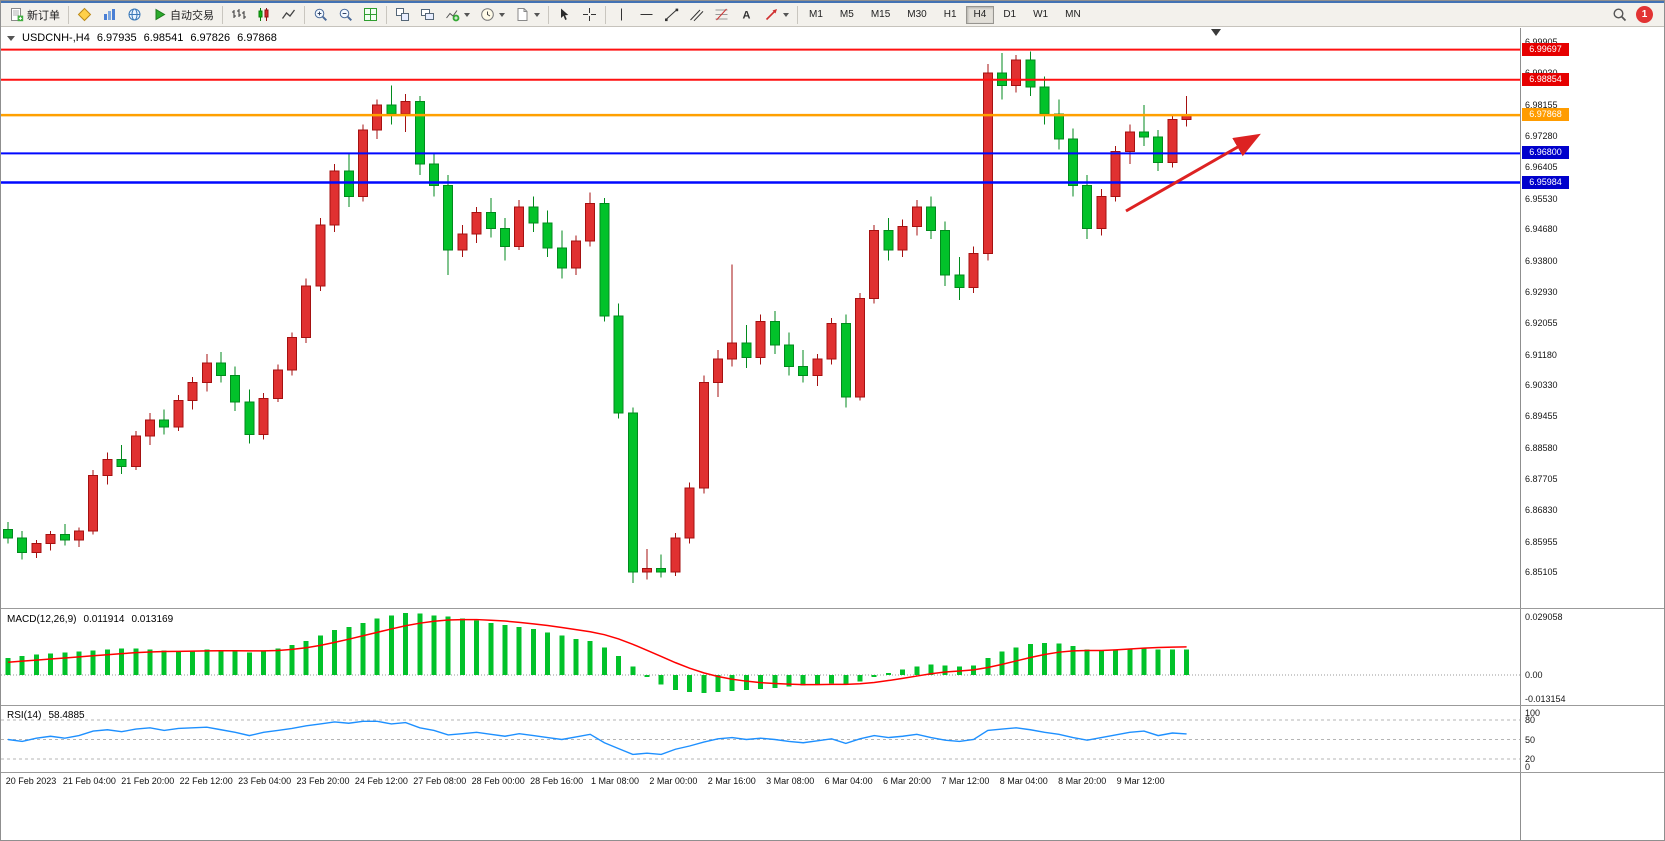 This screenshot has height=841, width=1665. What do you see at coordinates (1216, 32) in the screenshot?
I see `chart-shift-marker` at bounding box center [1216, 32].